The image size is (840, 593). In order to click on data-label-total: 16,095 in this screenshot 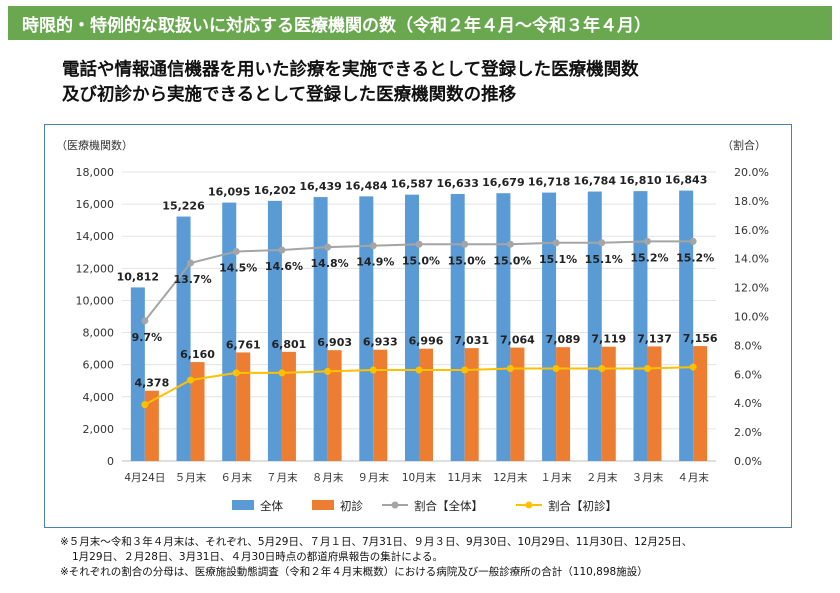, I will do `click(229, 192)`.